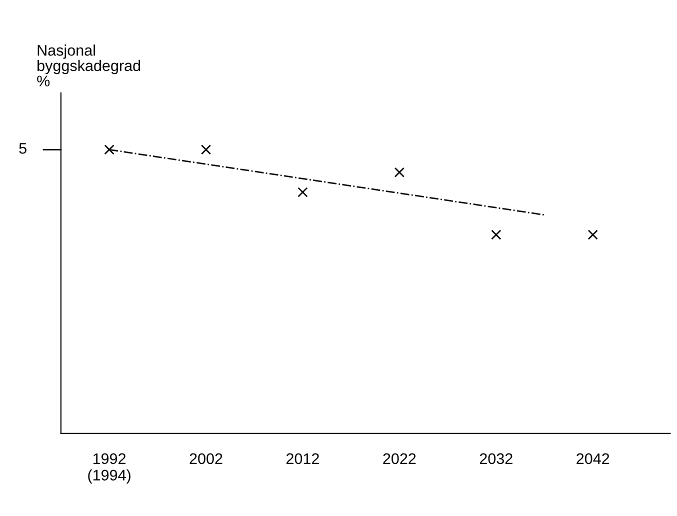 Image resolution: width=677 pixels, height=516 pixels. Describe the element at coordinates (593, 458) in the screenshot. I see `x-tick-label: 2042` at that location.